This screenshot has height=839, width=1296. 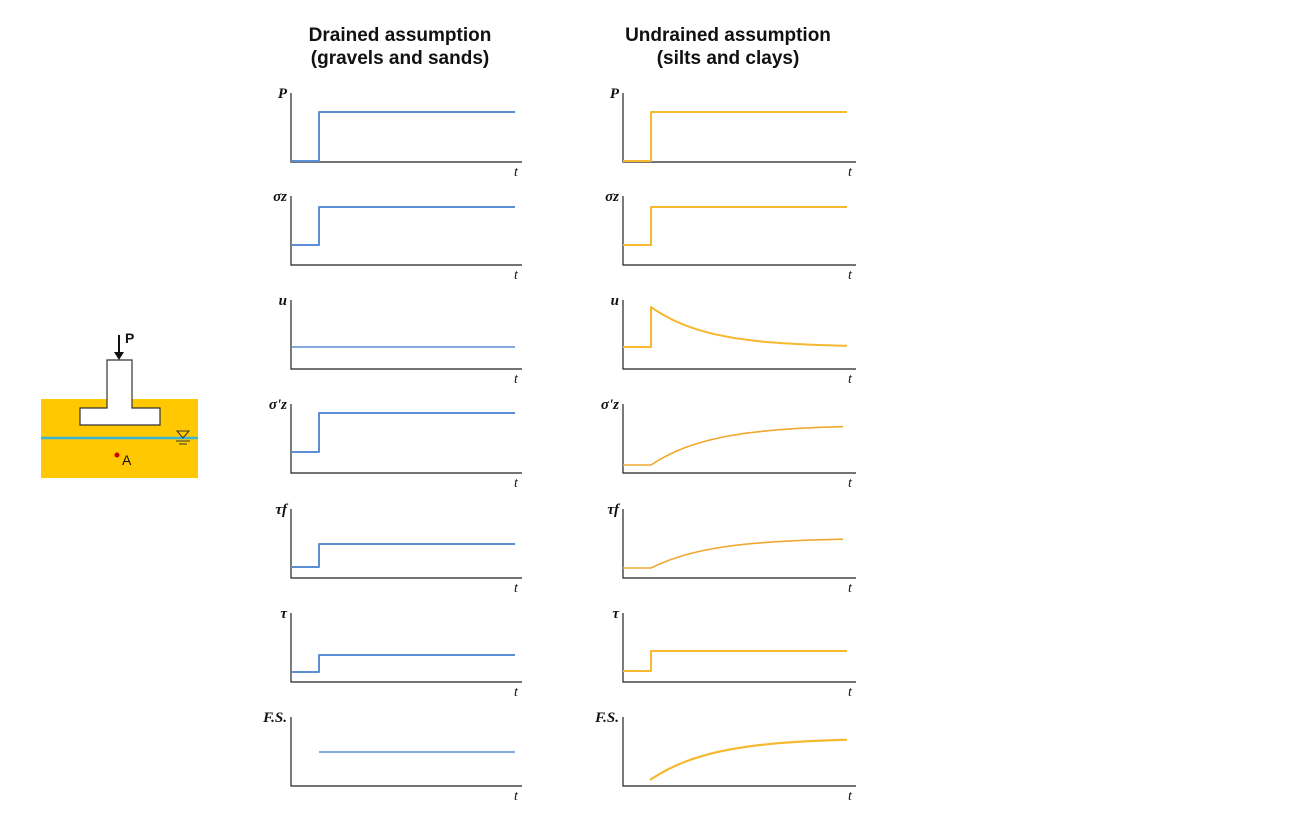 I want to click on undrained-sigma_z-axes, so click(x=739, y=231).